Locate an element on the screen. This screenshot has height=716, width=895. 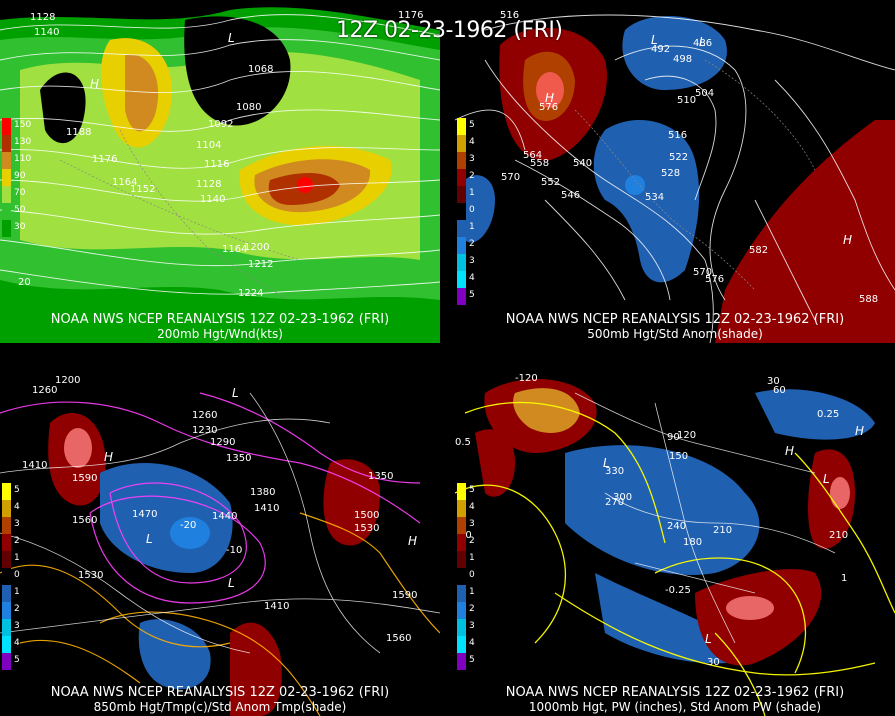
contour-label: 1188 is located at coordinates (78, 132).